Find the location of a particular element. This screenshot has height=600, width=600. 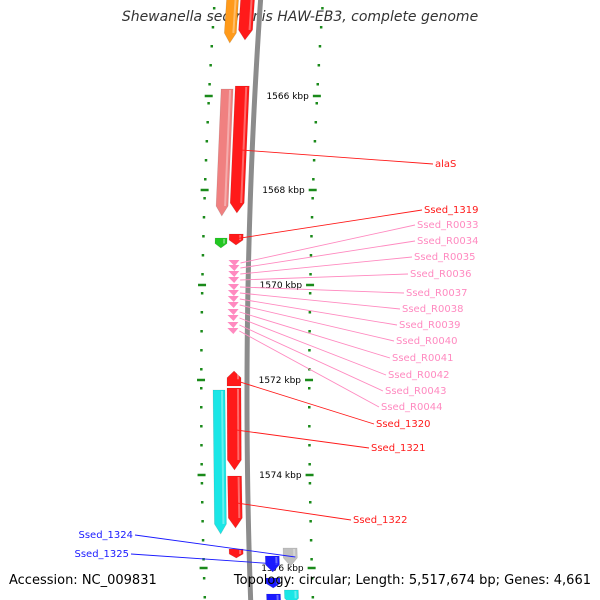

gene-label-ssed-1320: Ssed_1320 is located at coordinates (403, 424).